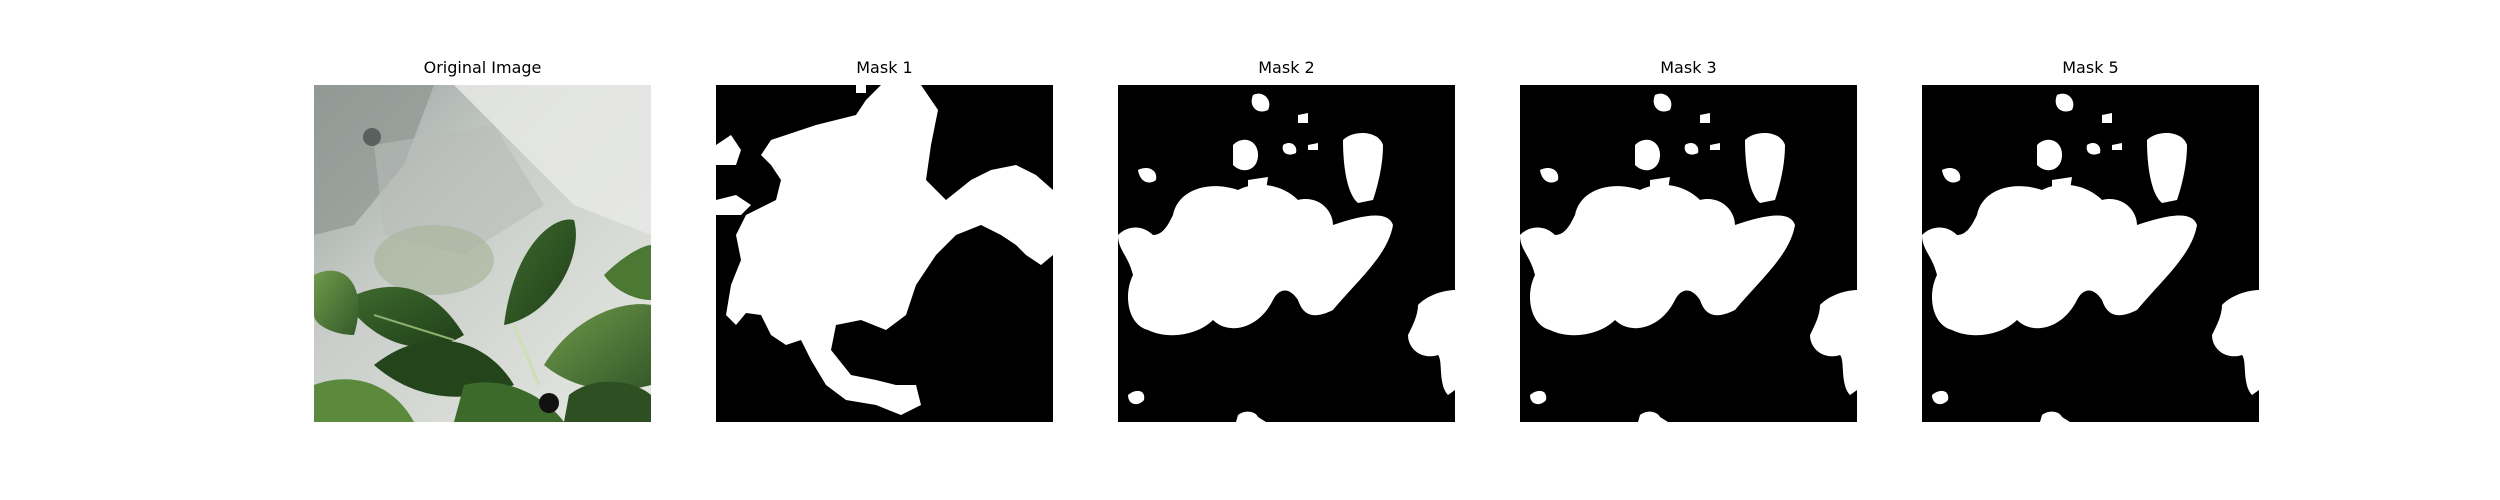  What do you see at coordinates (1688, 67) in the screenshot?
I see `panel-title: Mask 3` at bounding box center [1688, 67].